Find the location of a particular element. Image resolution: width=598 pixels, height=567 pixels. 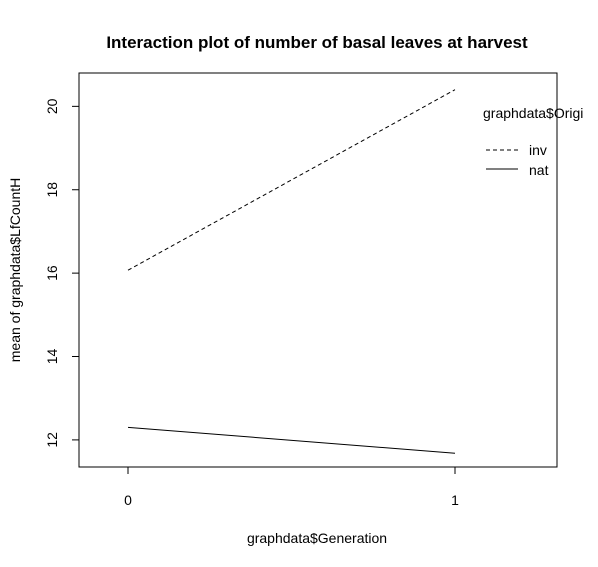

x-tick-label: 1 is located at coordinates (455, 500).